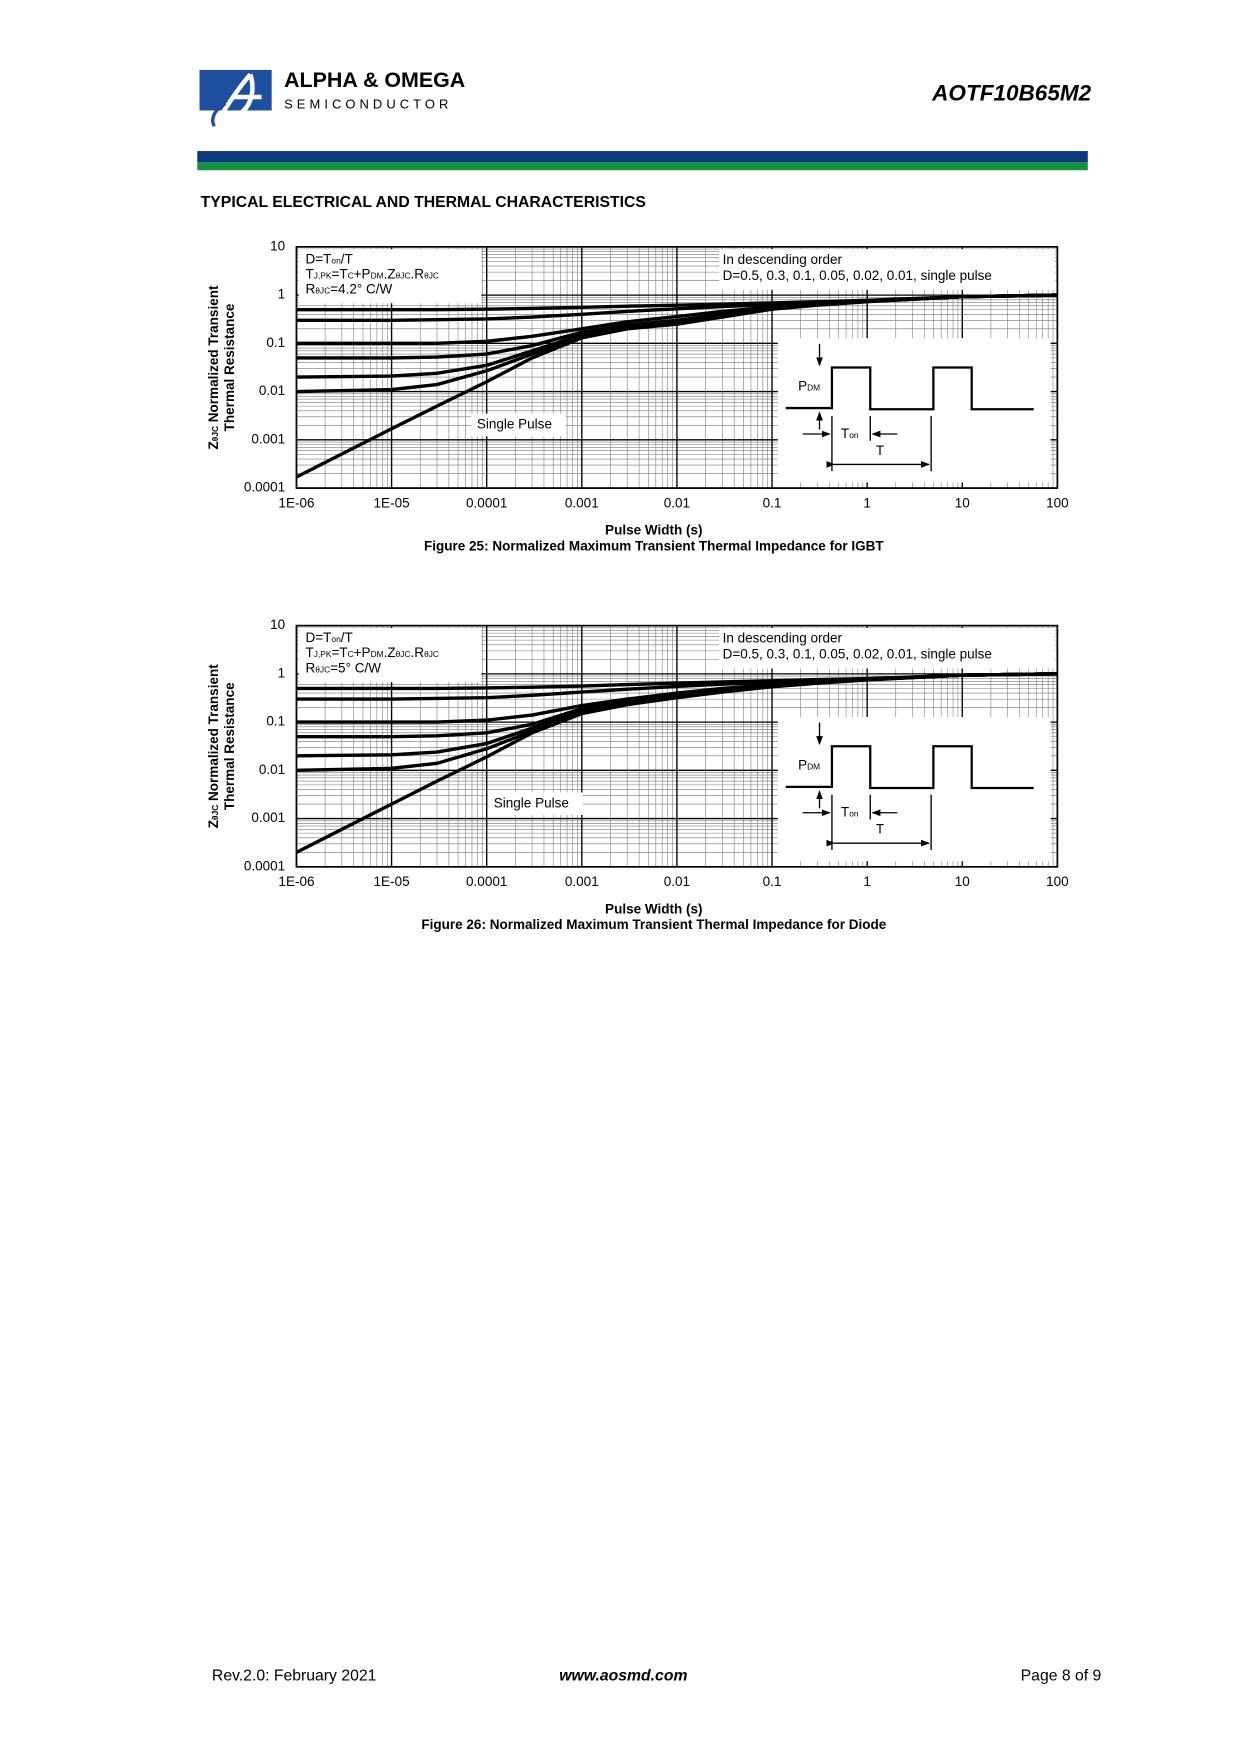 The width and height of the screenshot is (1240, 1754). What do you see at coordinates (368, 103) in the screenshot?
I see `brand-sub: SEMICONDUCTOR` at bounding box center [368, 103].